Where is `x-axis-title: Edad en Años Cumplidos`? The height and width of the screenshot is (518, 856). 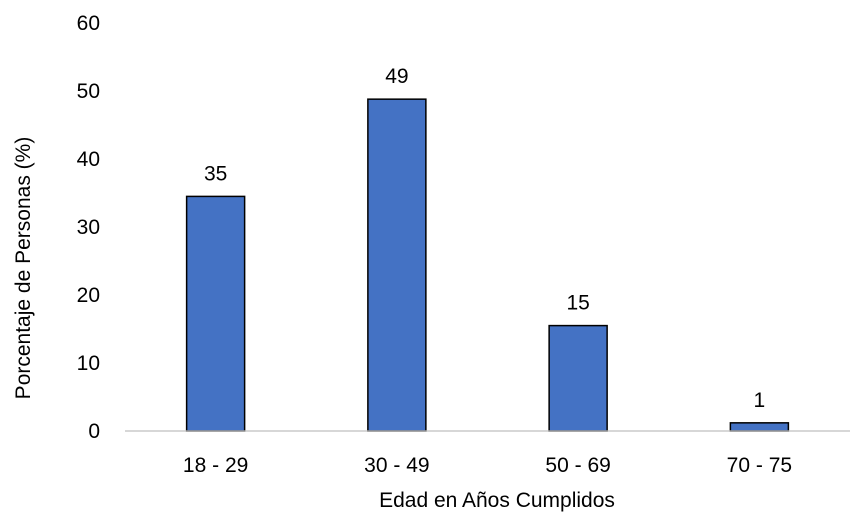
x-axis-title: Edad en Años Cumplidos is located at coordinates (497, 500).